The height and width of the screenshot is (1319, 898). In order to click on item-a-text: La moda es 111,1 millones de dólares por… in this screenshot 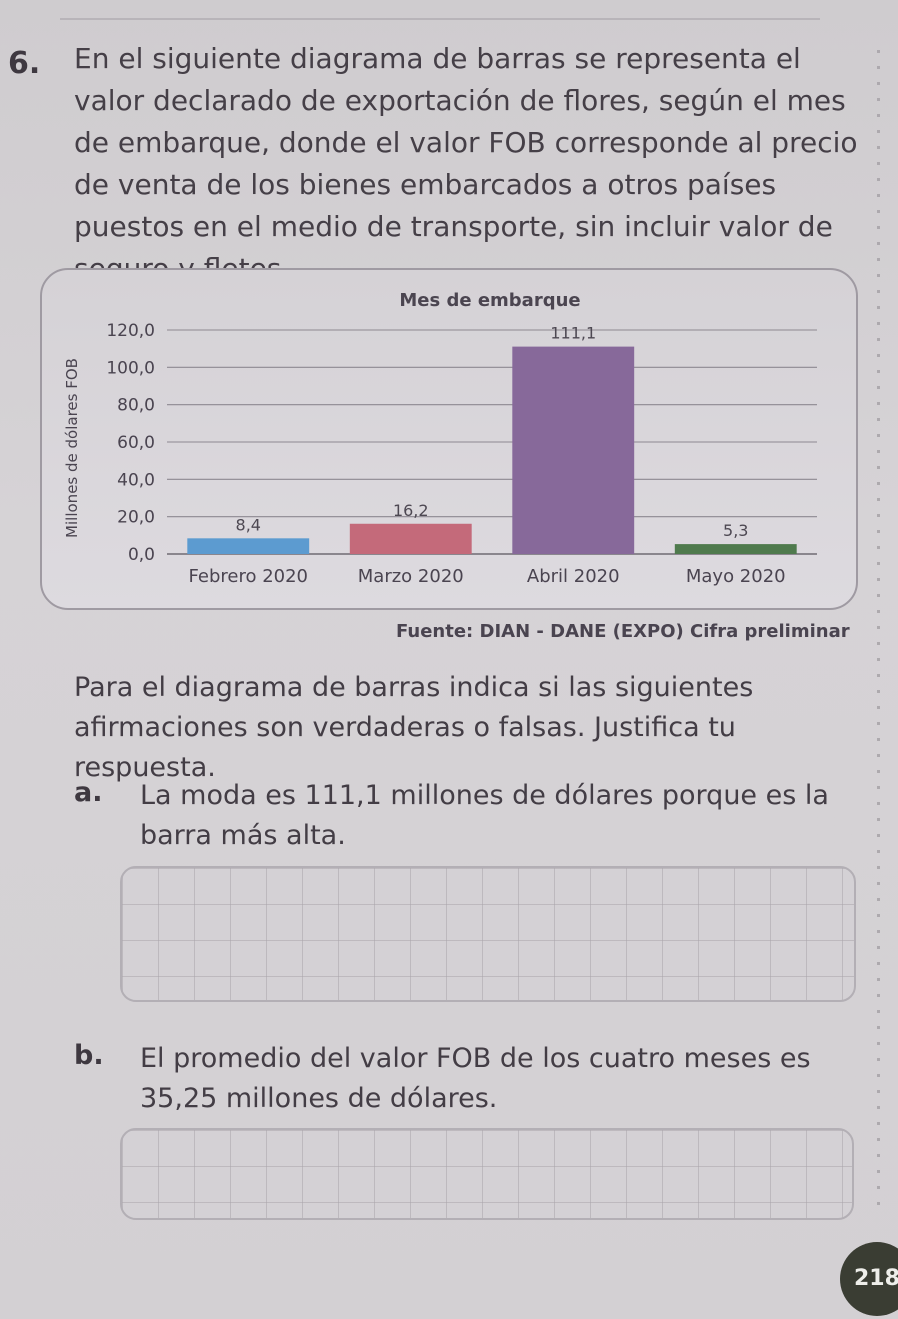, I will do `click(484, 815)`.